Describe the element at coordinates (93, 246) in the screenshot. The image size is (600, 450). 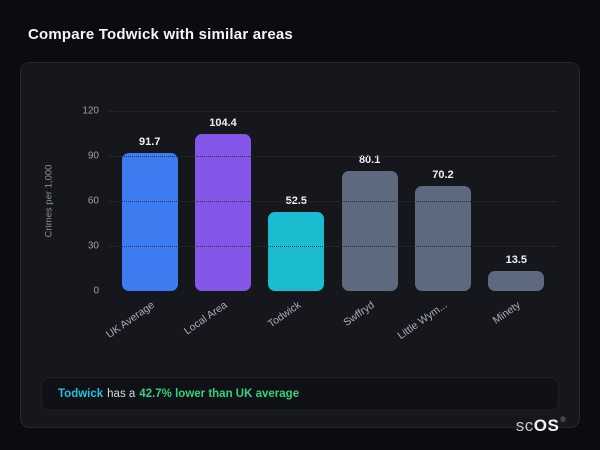
I see `y-tick-label: 30` at that location.